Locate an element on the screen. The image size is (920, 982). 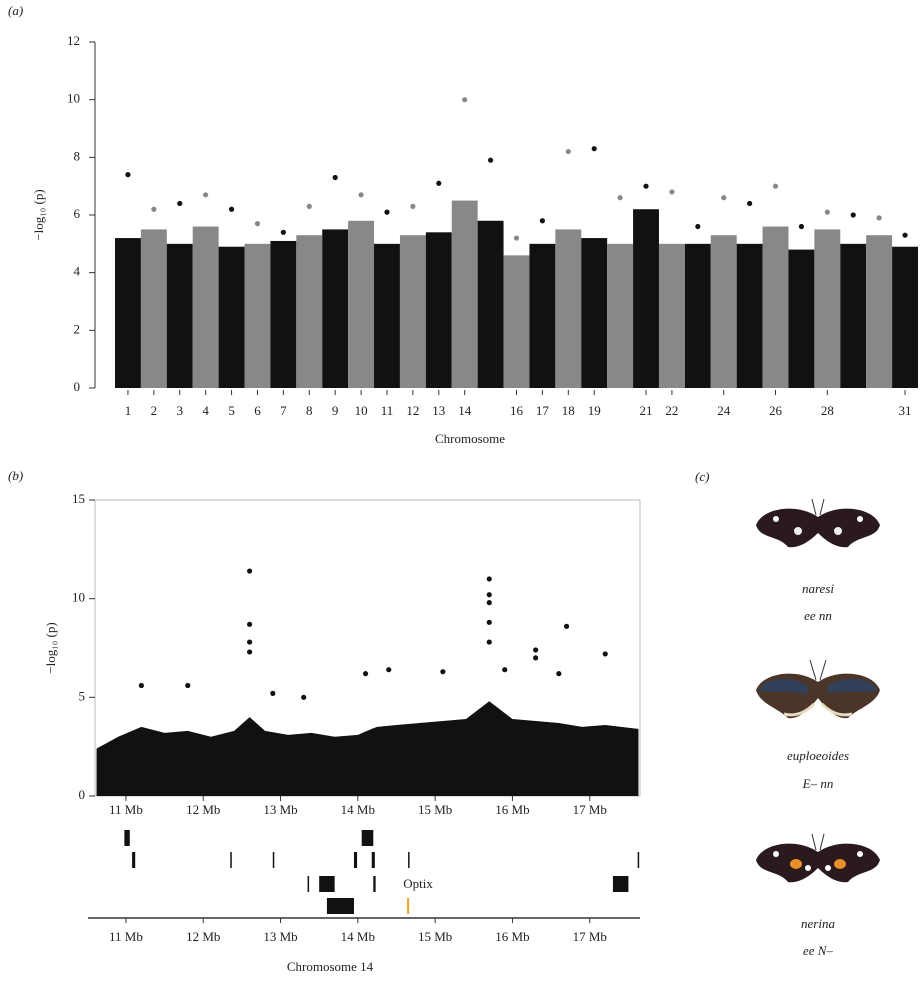
x-tick-label: 16 is located at coordinates (517, 410).